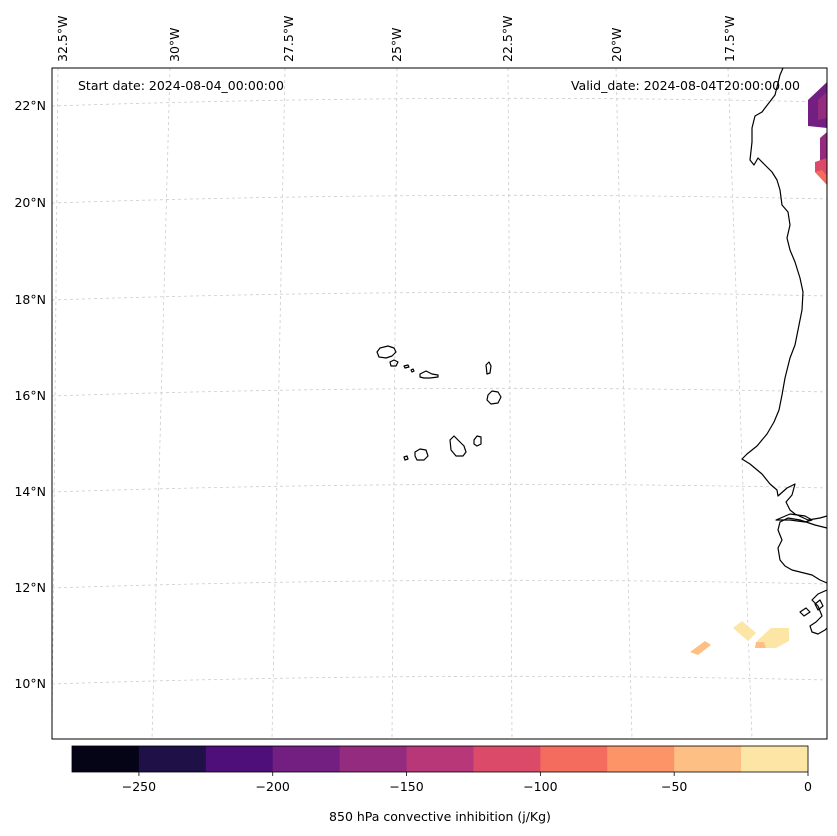  Describe the element at coordinates (174, 44) in the screenshot. I see `lon-label: 30°W` at that location.